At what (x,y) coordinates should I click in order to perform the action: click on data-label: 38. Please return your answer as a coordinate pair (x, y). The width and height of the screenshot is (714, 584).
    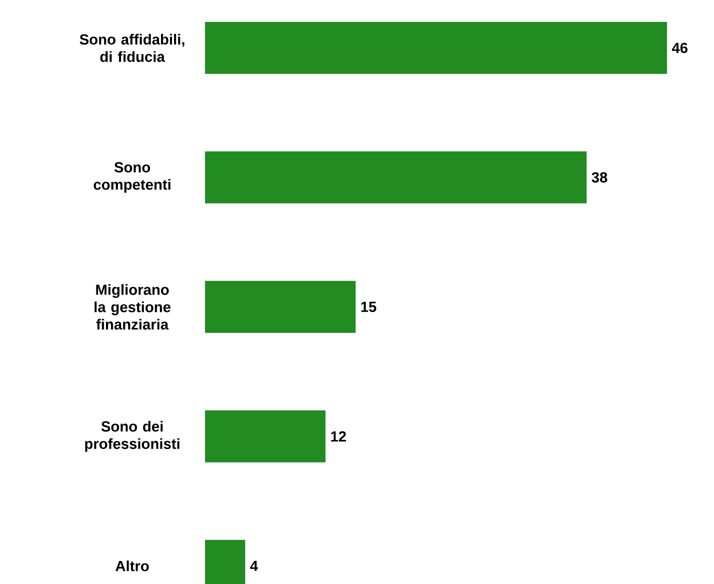
    Looking at the image, I should click on (600, 177).